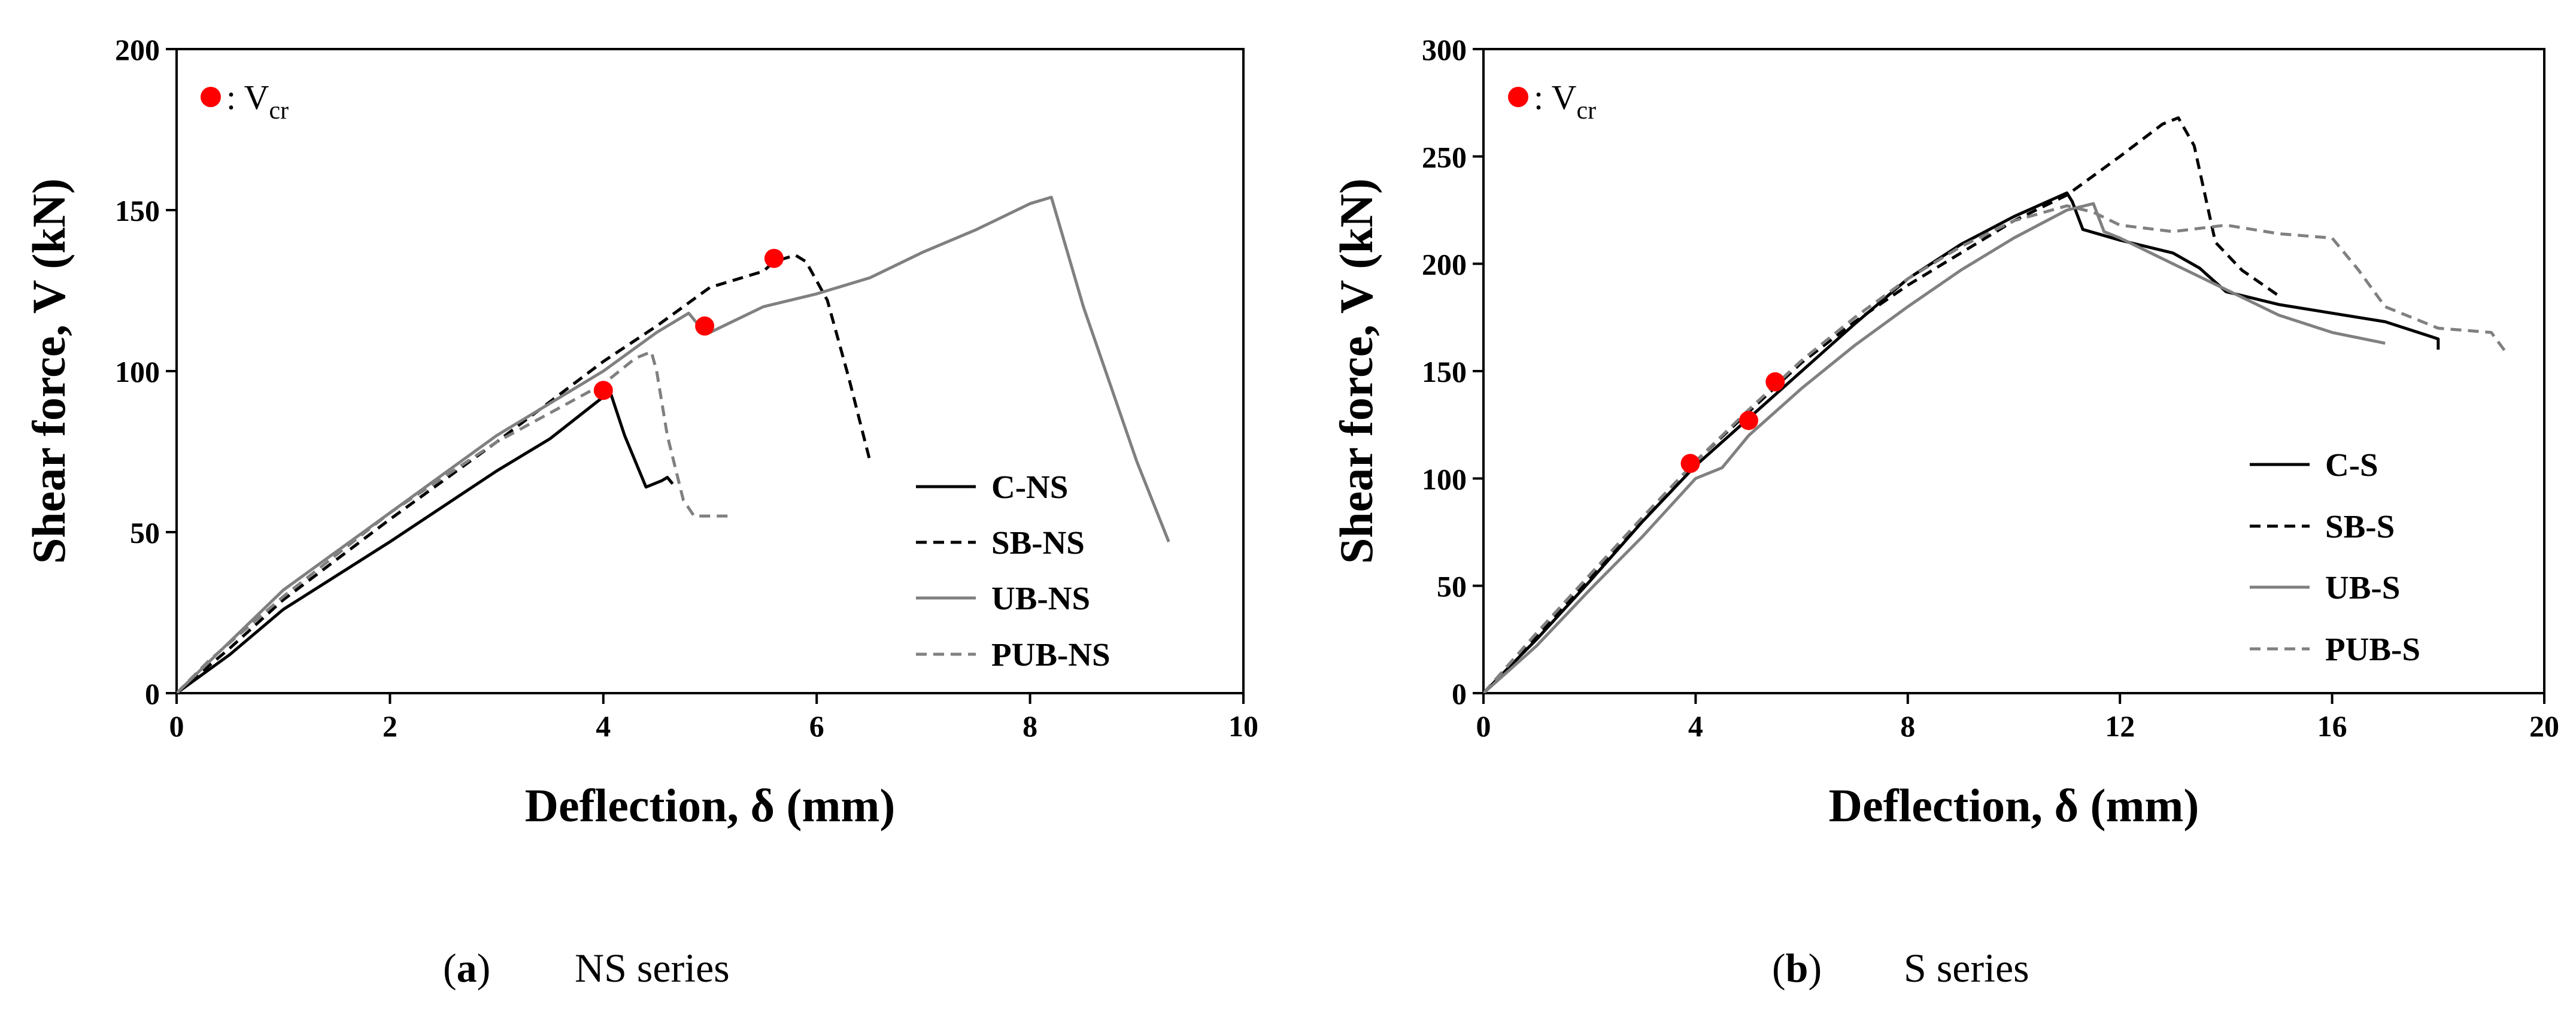 The width and height of the screenshot is (2576, 1011). Describe the element at coordinates (1243, 726) in the screenshot. I see `x-tick-label: 10` at that location.